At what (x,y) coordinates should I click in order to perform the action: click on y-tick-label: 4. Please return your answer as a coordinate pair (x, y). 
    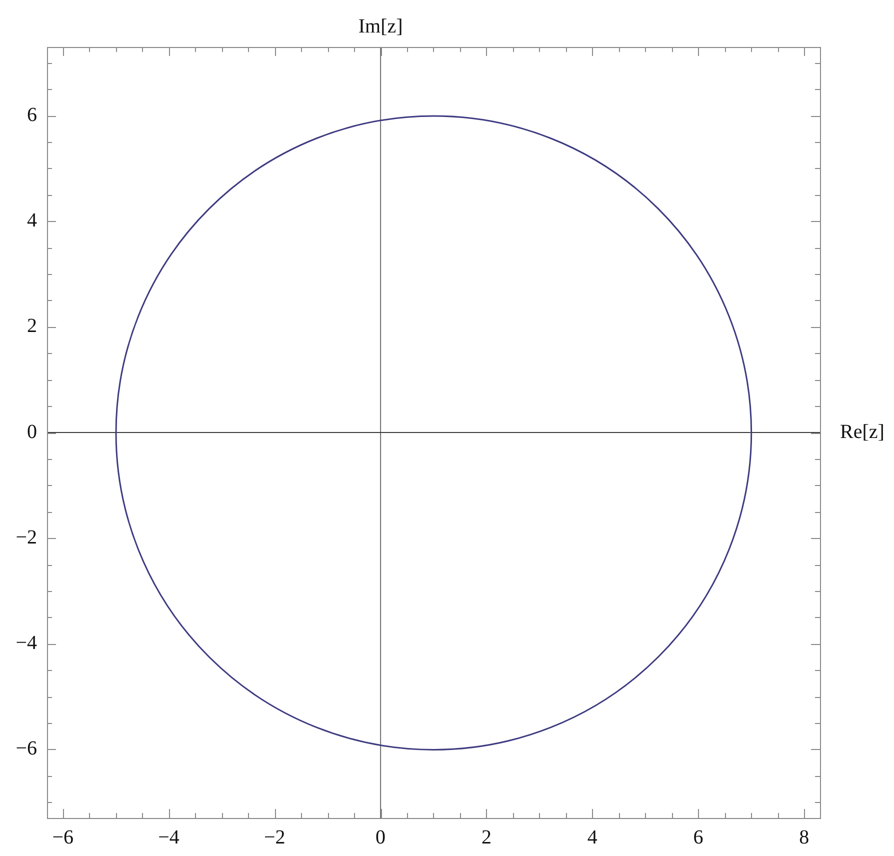
    Looking at the image, I should click on (32, 221).